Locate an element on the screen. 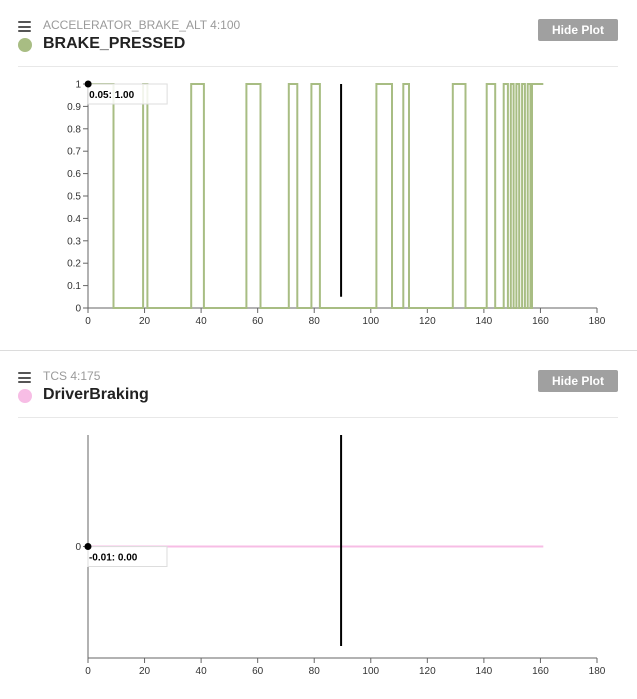  y-tick-label: 0.4 is located at coordinates (74, 219).